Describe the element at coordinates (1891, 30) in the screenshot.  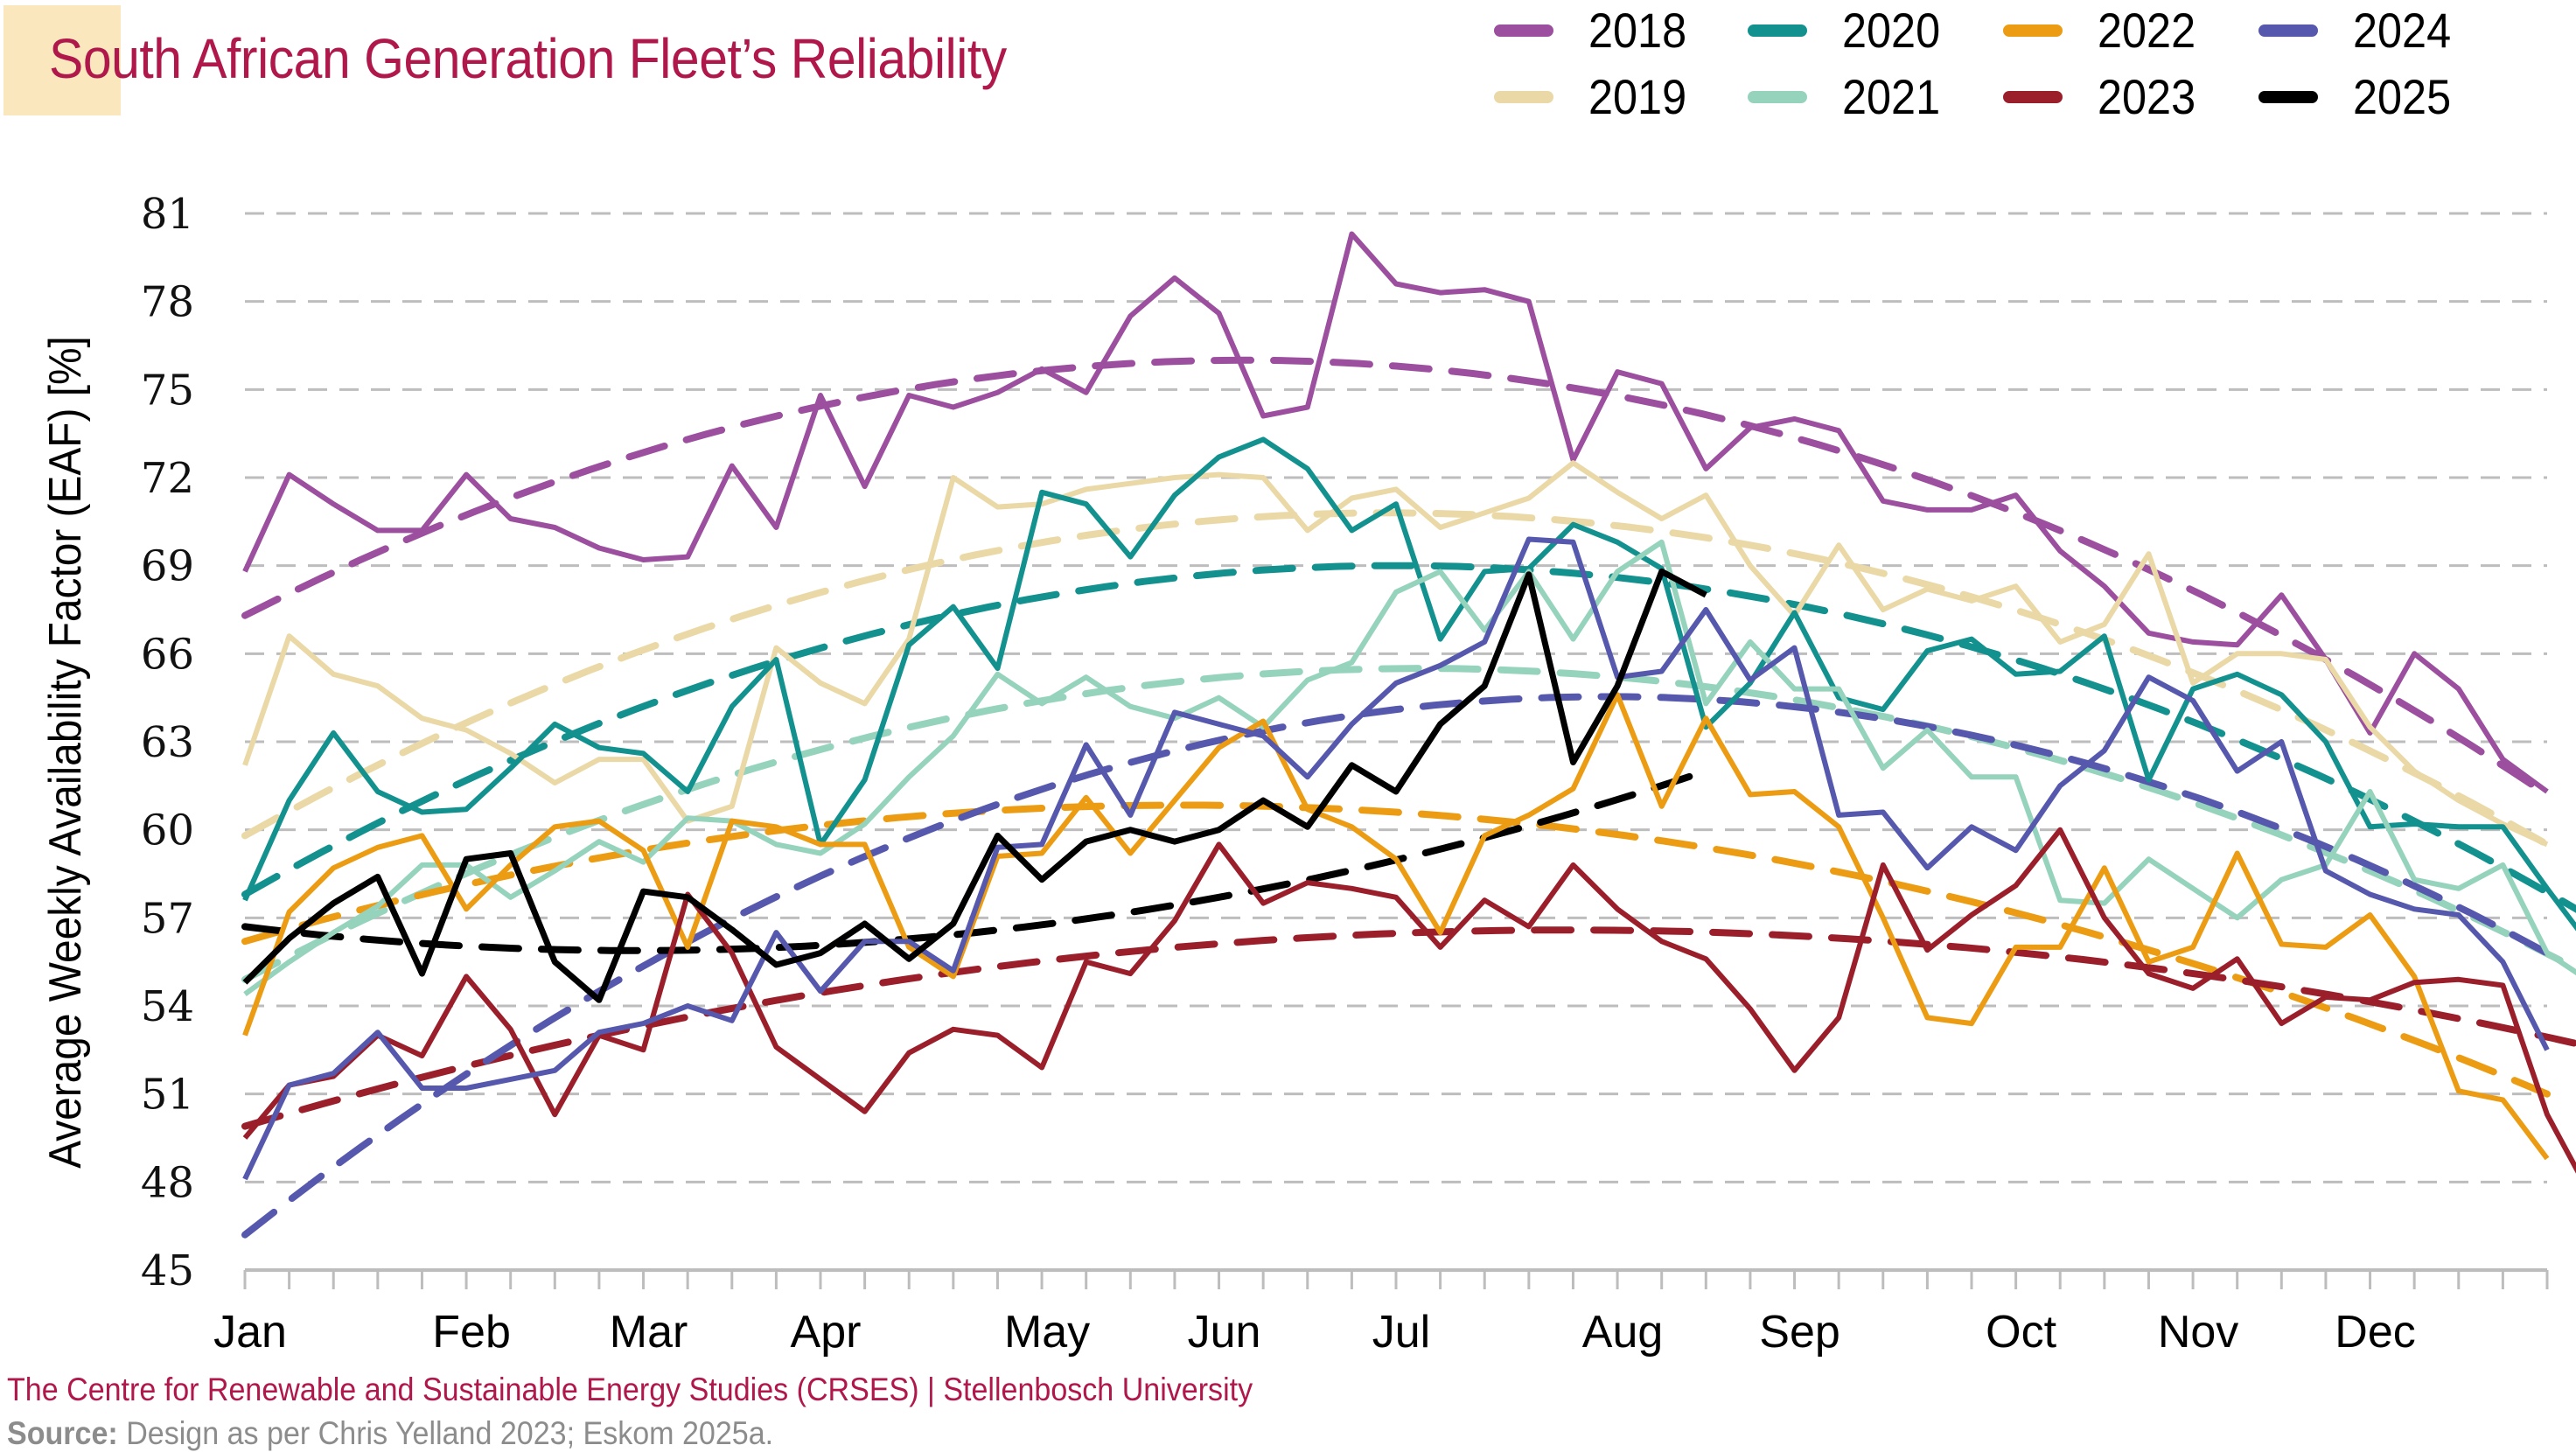
I see `legend-label: 2020` at that location.